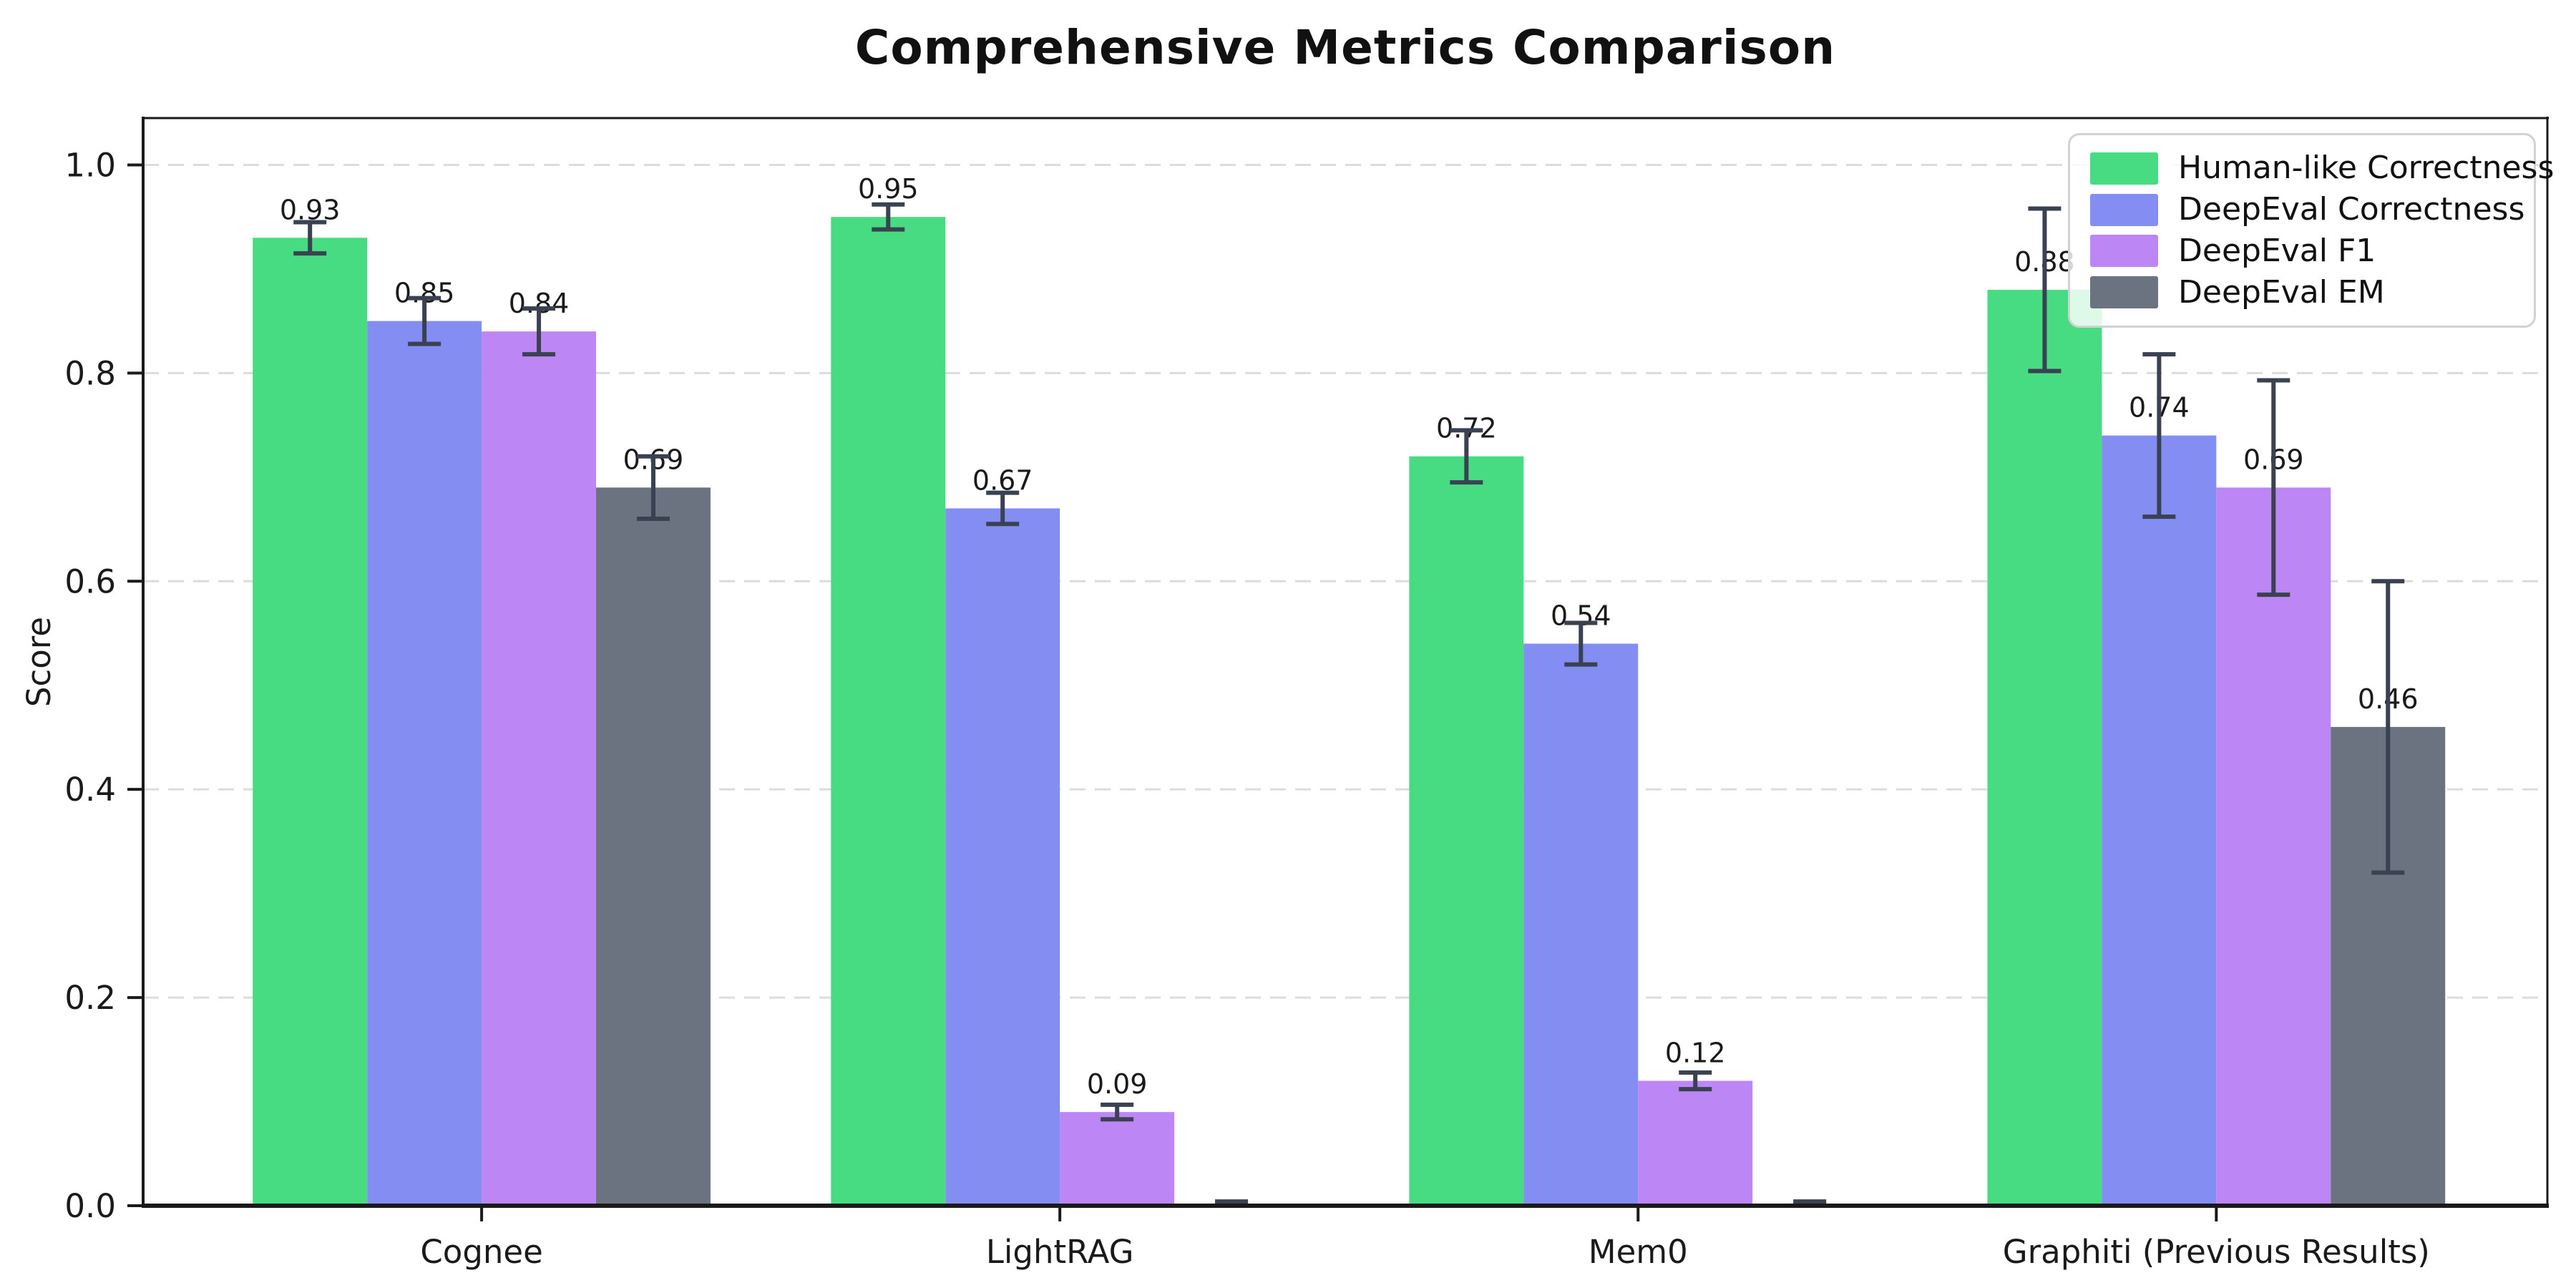 Image resolution: width=2576 pixels, height=1288 pixels. Describe the element at coordinates (2124, 251) in the screenshot. I see `legend-swatch-deepeval-f1` at that location.